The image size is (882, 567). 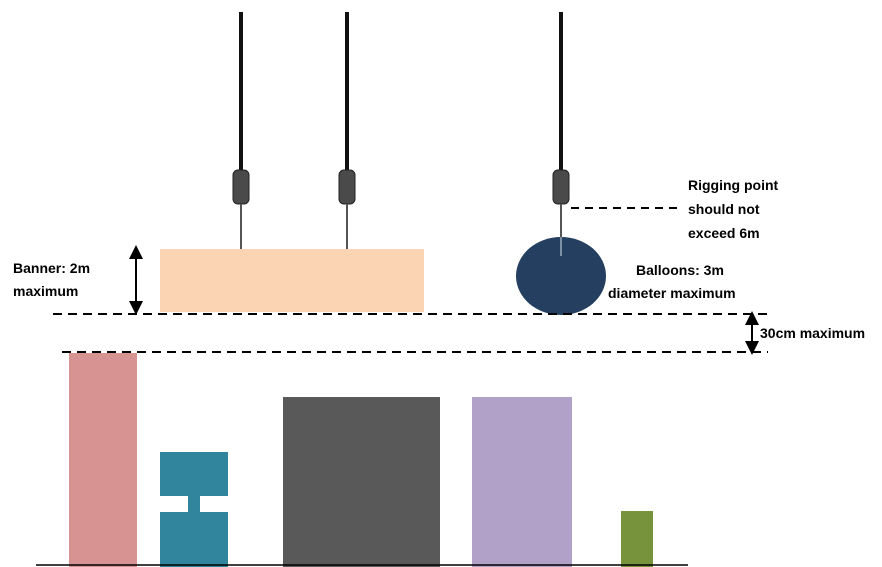 I want to click on balloon, so click(x=561, y=276).